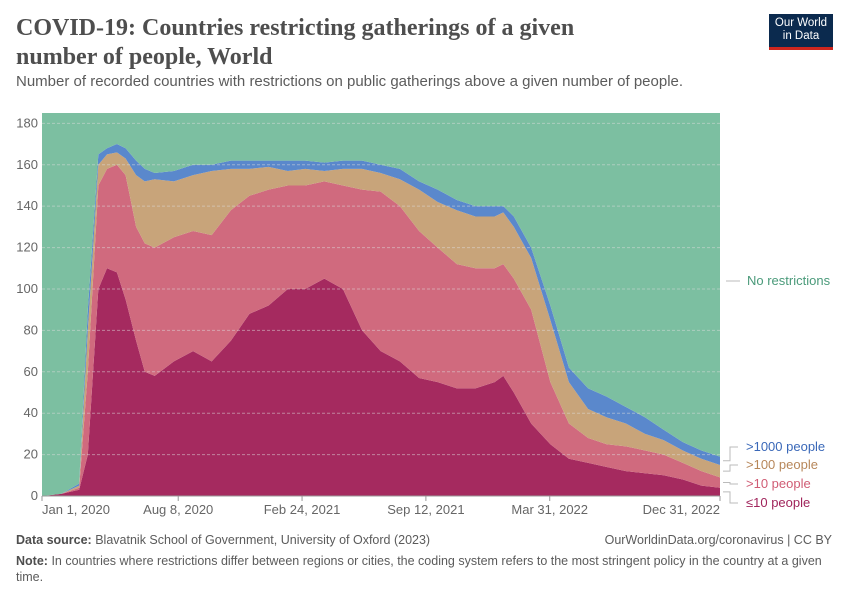 The image size is (850, 600). Describe the element at coordinates (31, 329) in the screenshot. I see `y-tick-label: 80` at that location.